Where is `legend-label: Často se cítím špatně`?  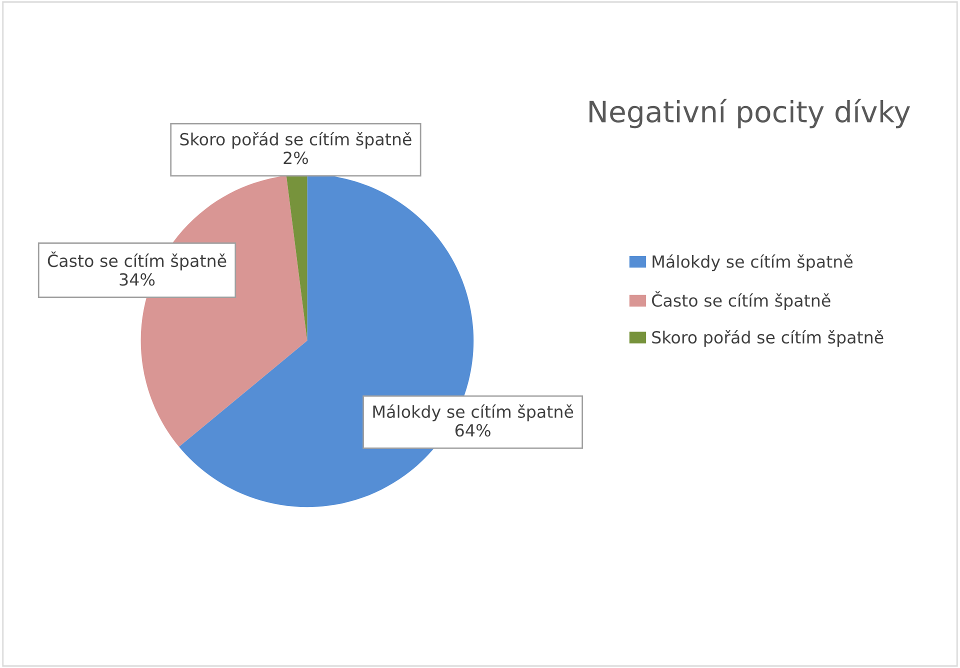 legend-label: Často se cítím špatně is located at coordinates (741, 300).